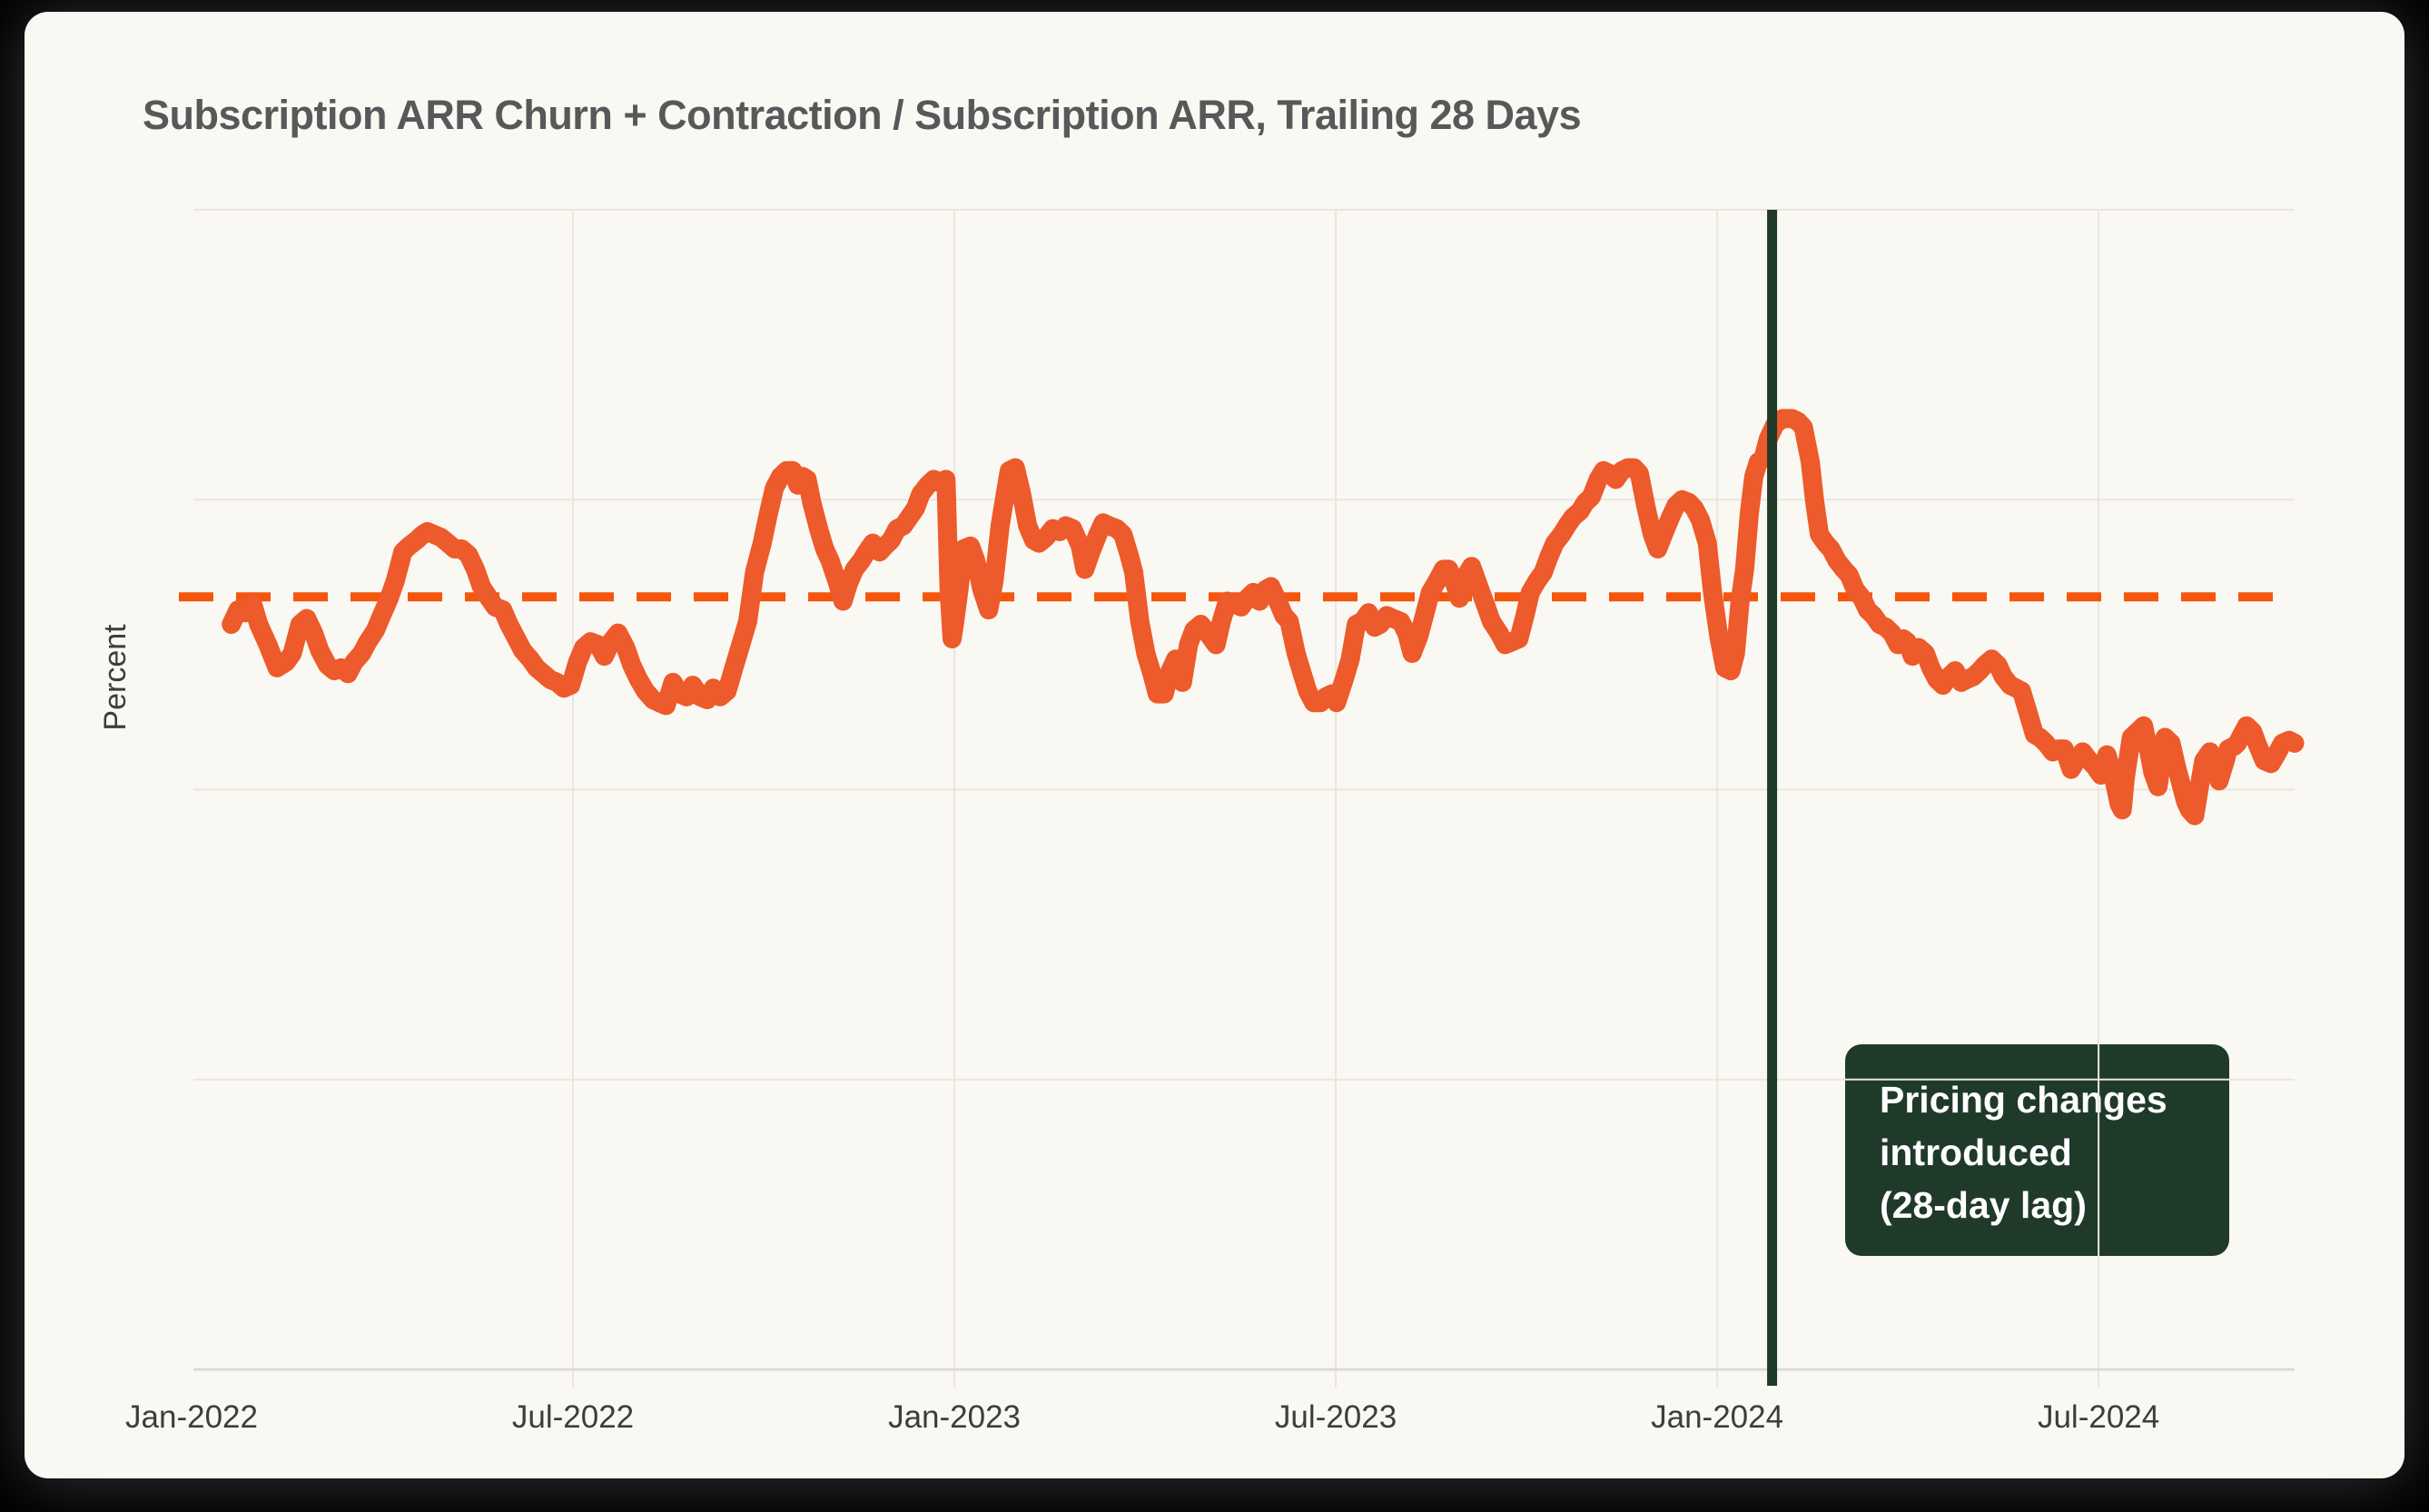  I want to click on annotation-line-2: introduced, so click(1976, 1153).